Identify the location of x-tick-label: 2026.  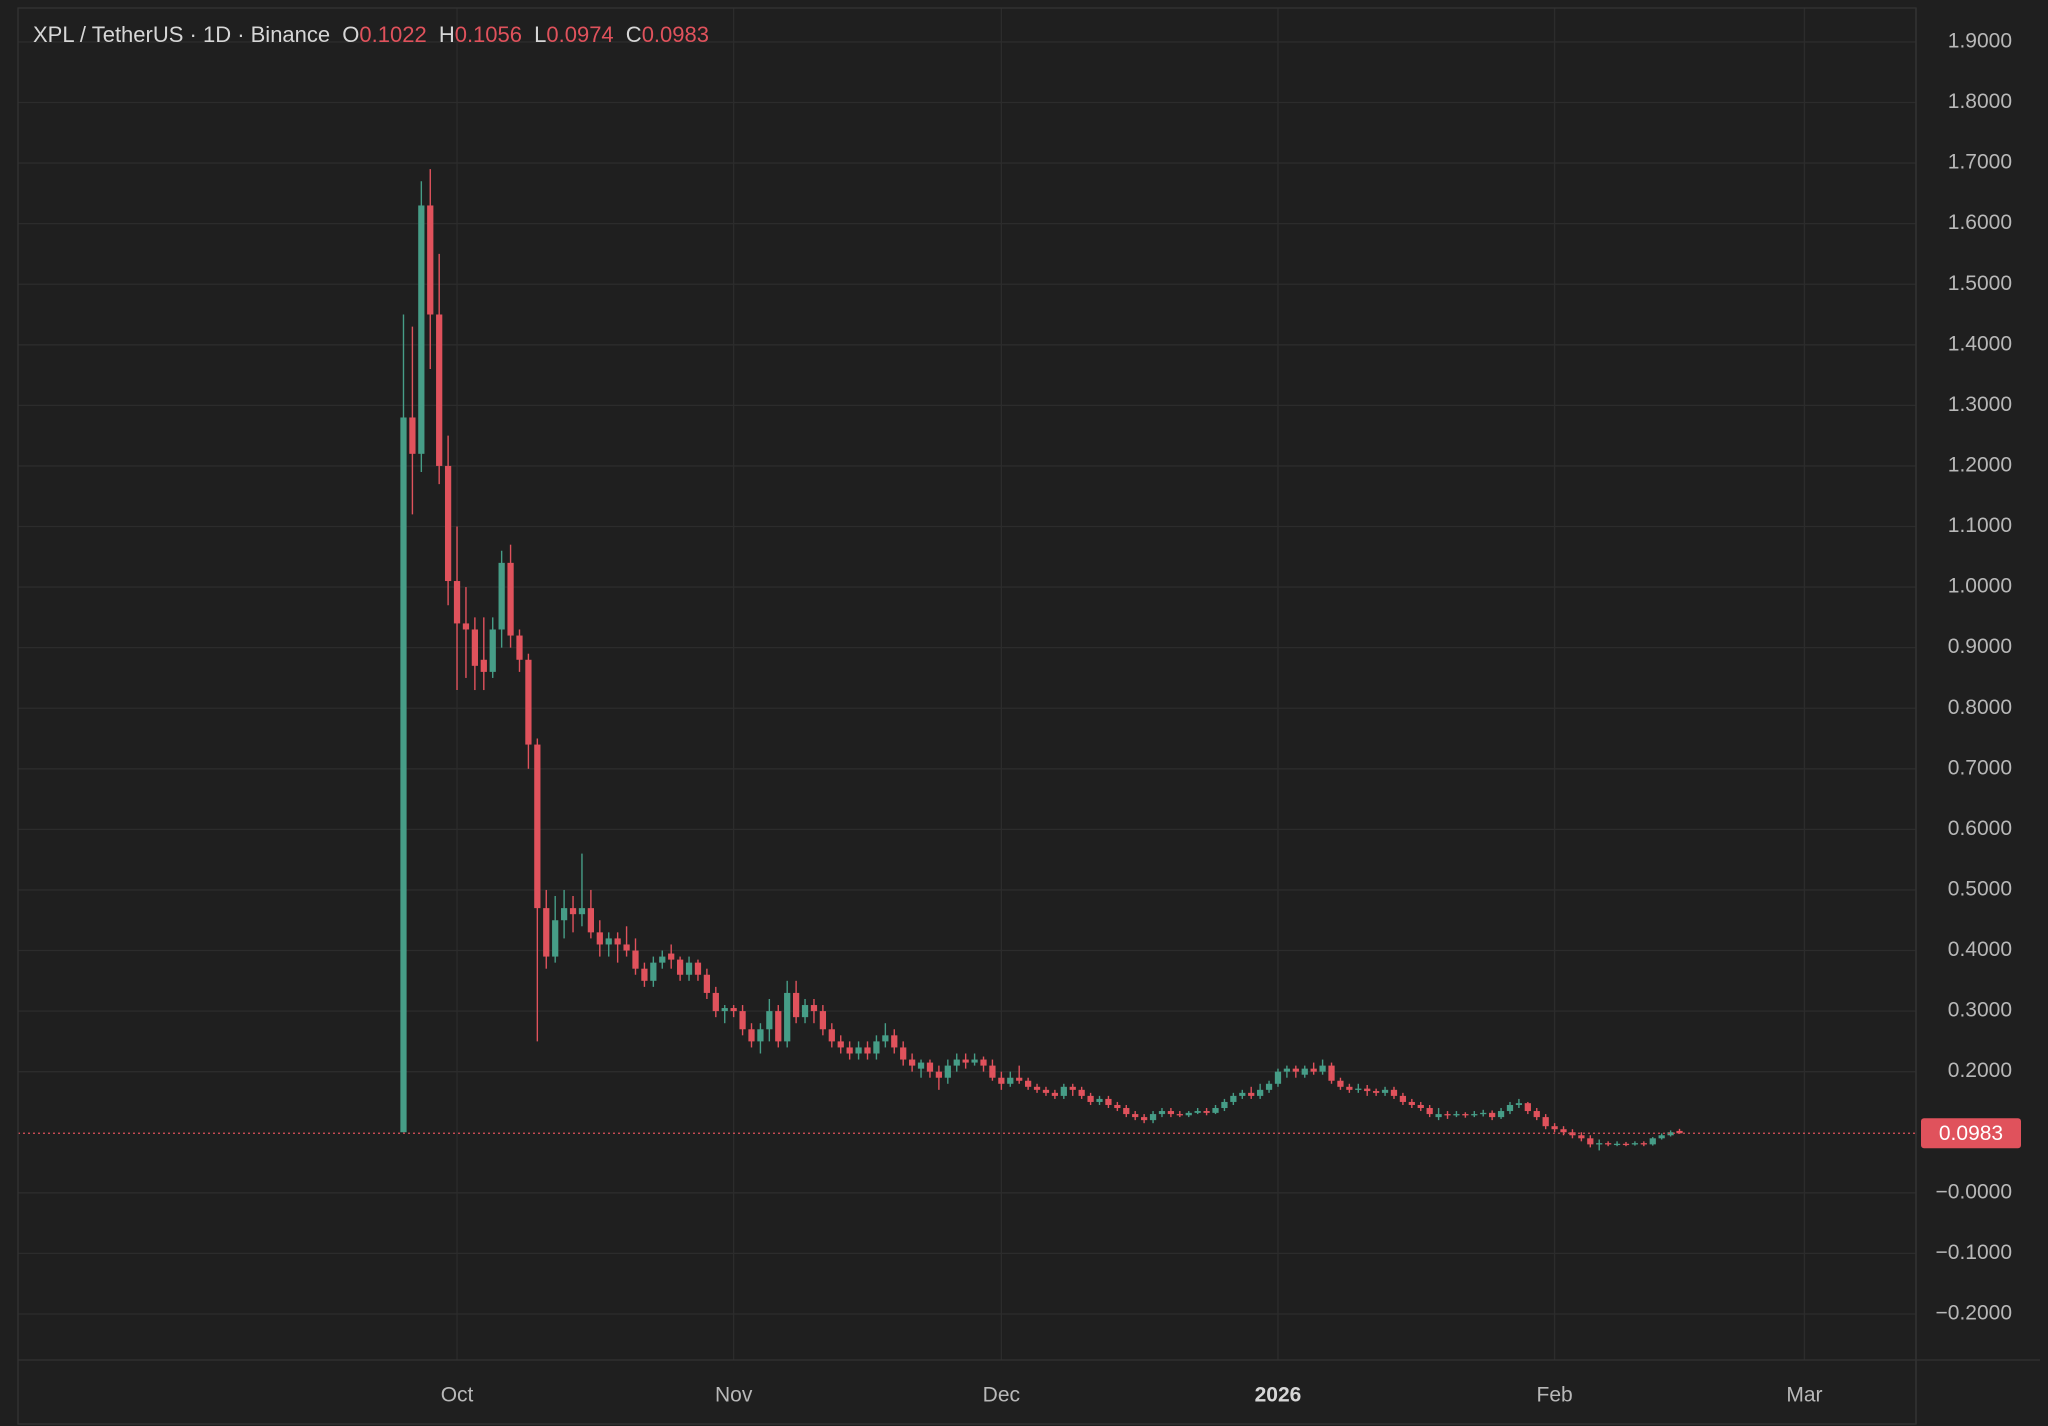
(1278, 1395).